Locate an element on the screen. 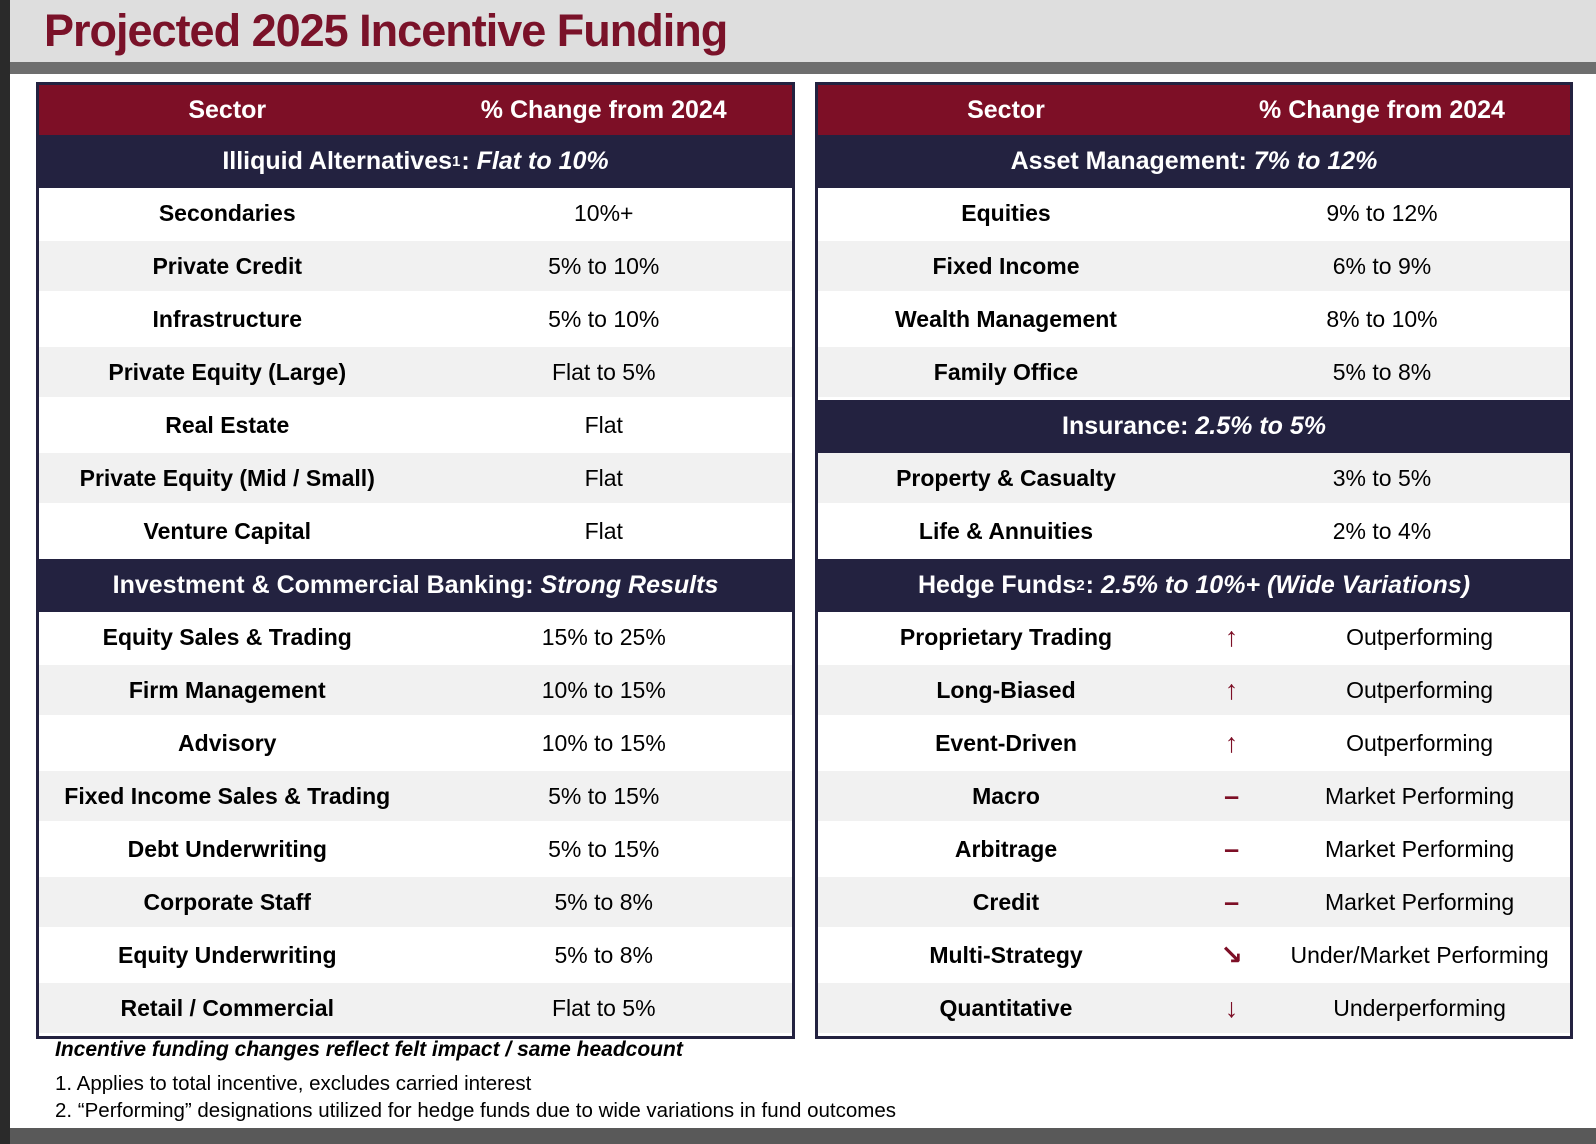 Image resolution: width=1596 pixels, height=1144 pixels. sector-cell: Private Equity (Large) is located at coordinates (227, 371).